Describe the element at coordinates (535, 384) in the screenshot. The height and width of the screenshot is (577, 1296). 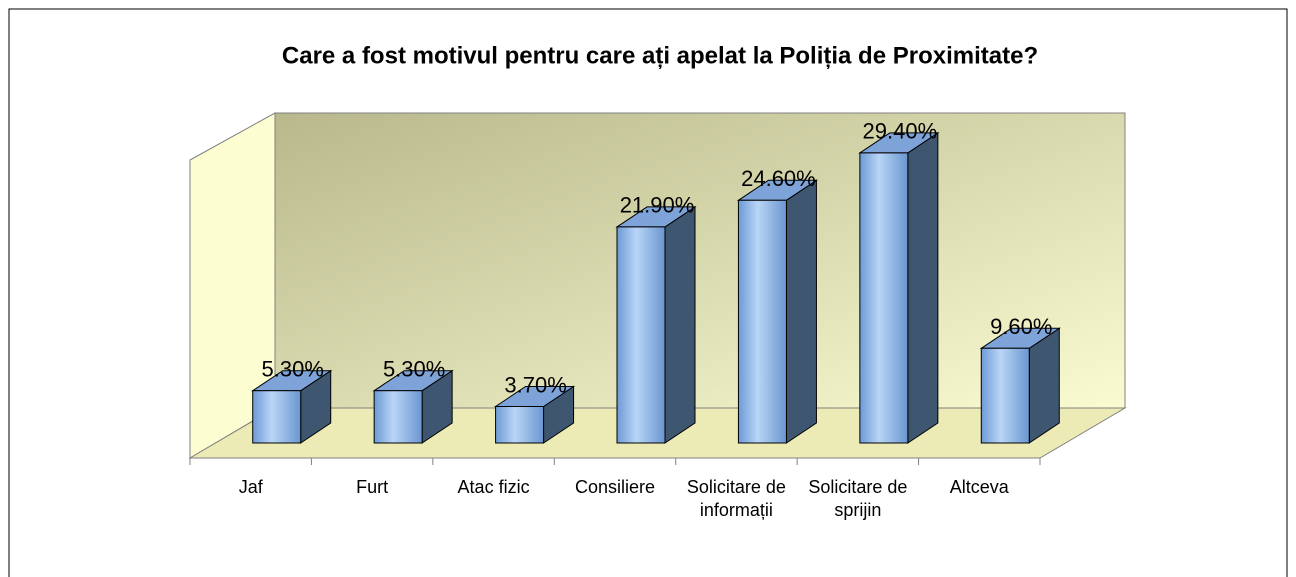
I see `value-label: 3.70%` at that location.